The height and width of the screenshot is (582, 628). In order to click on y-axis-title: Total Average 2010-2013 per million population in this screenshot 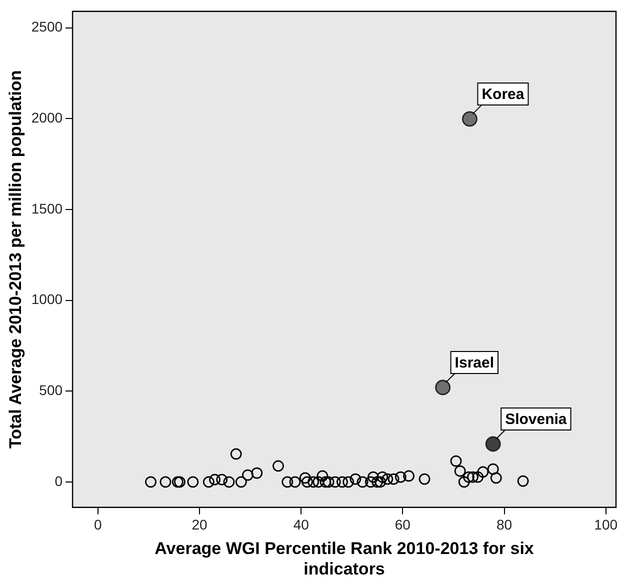, I will do `click(15, 259)`.